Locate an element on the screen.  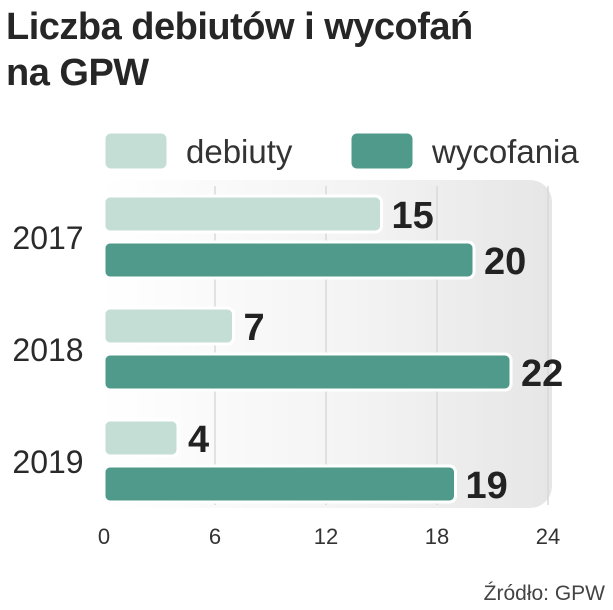
category-label: 2017 is located at coordinates (47, 238).